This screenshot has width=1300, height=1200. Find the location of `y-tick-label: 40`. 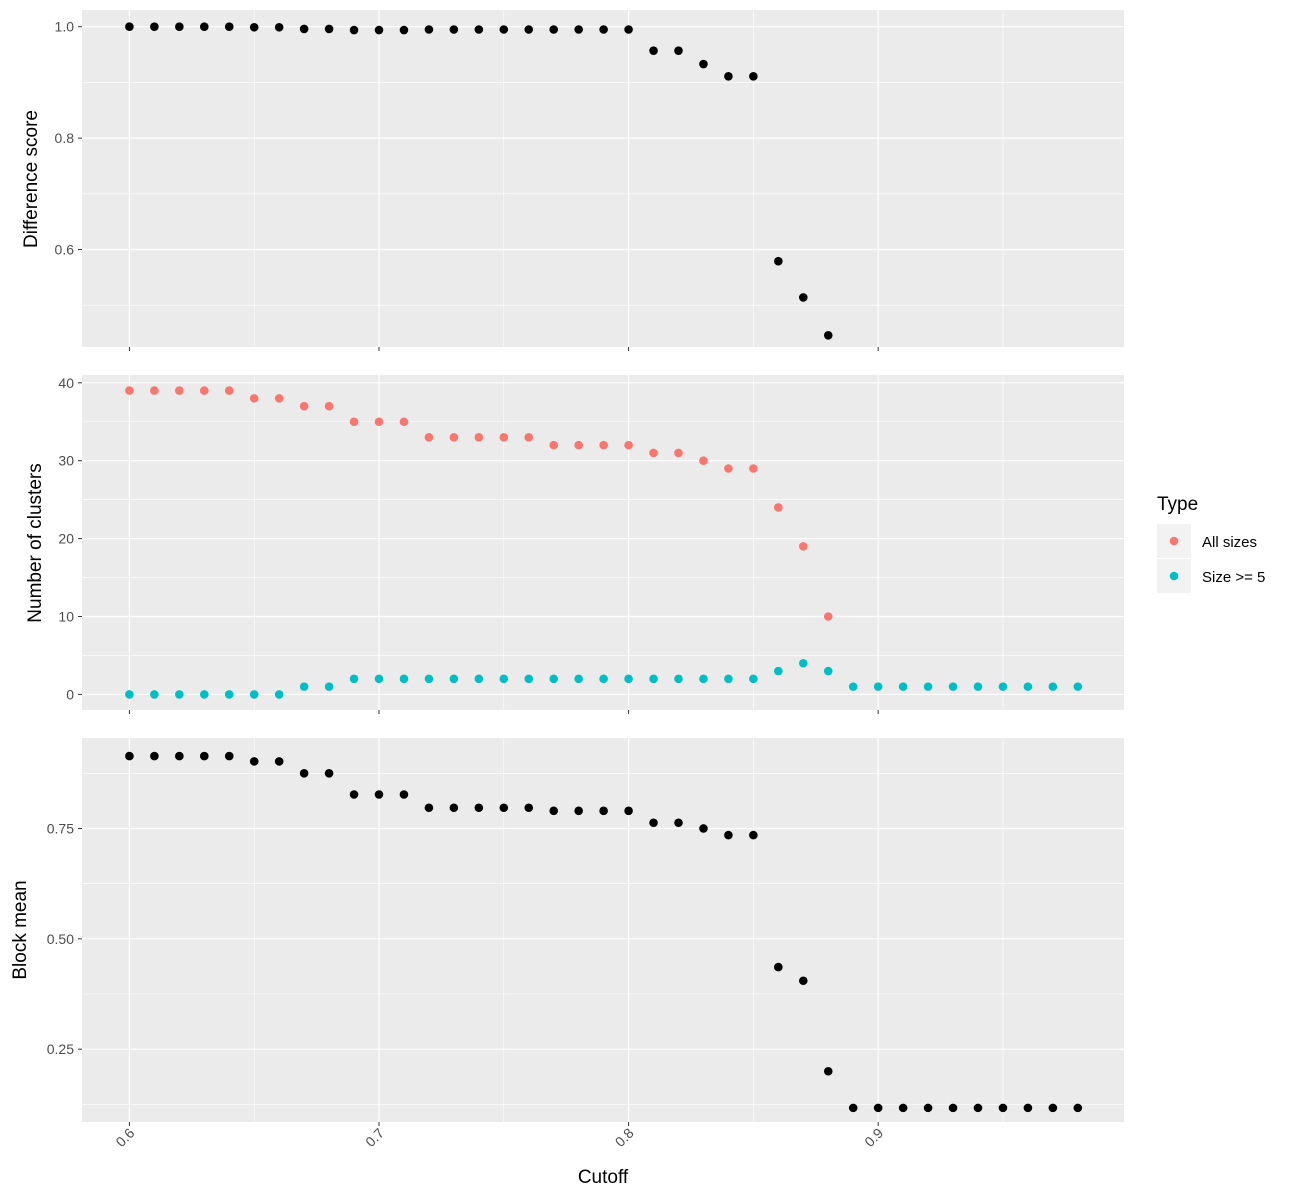

y-tick-label: 40 is located at coordinates (66, 383).